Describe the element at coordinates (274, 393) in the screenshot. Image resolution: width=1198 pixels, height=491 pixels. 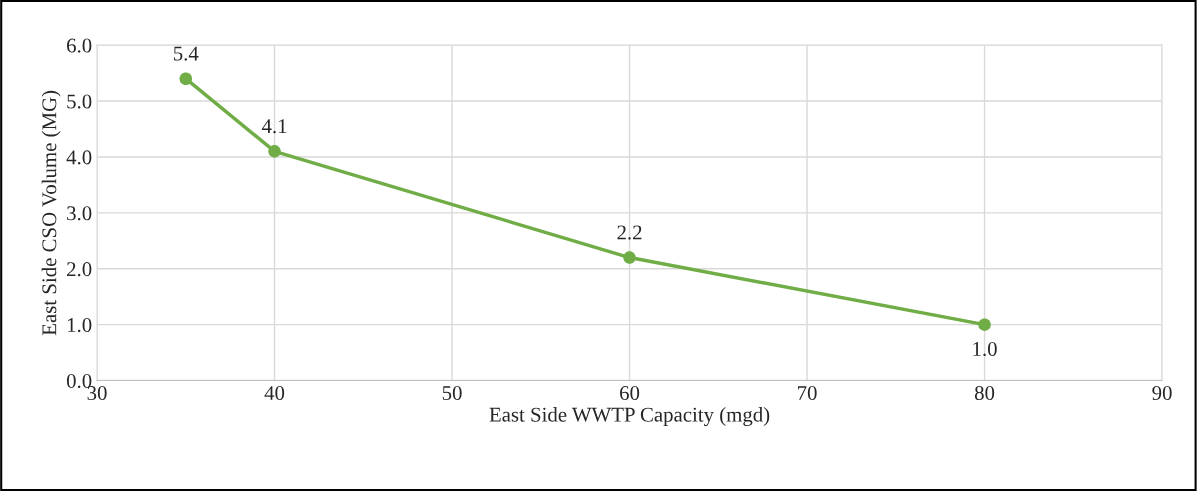
I see `x-tick-label: 40` at that location.